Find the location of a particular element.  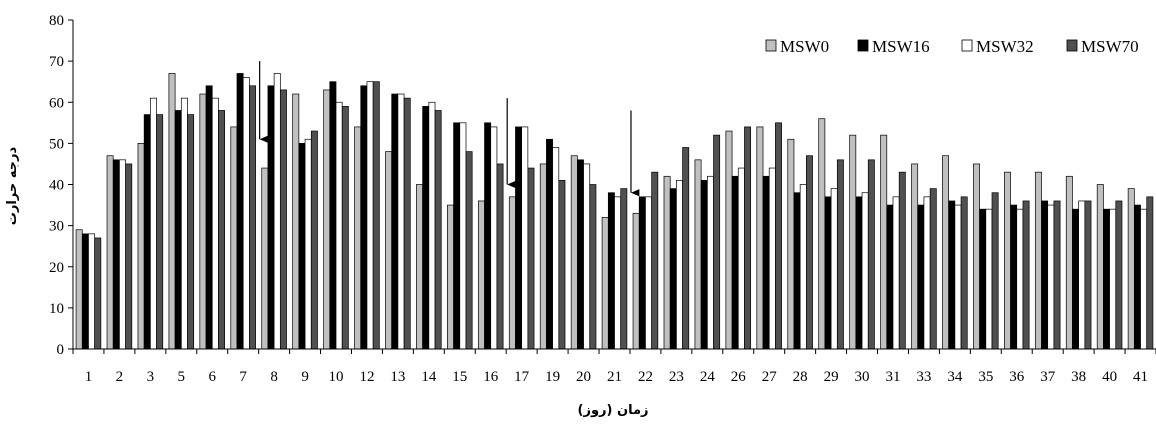

x-tick-label: 23 is located at coordinates (676, 377).